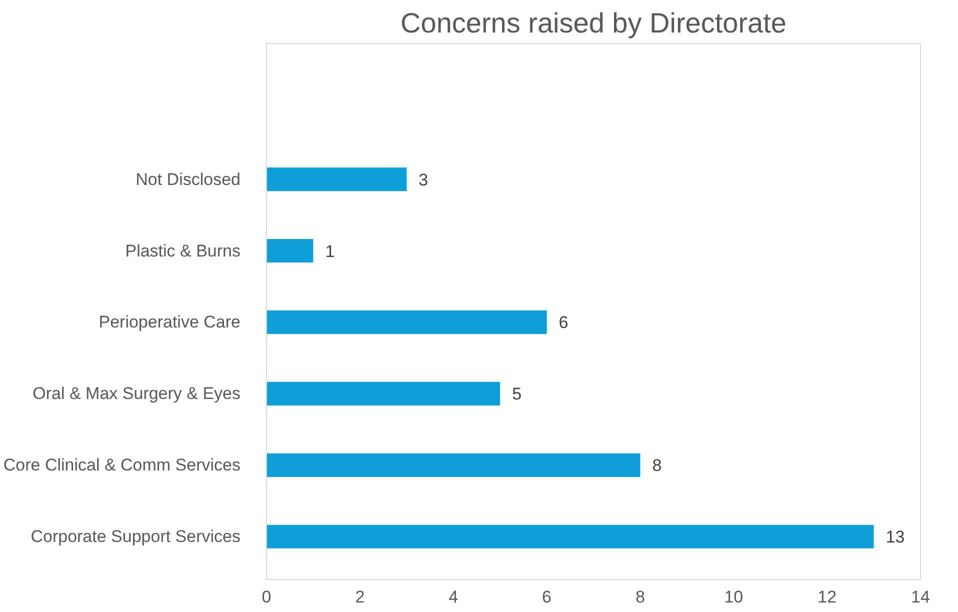  Describe the element at coordinates (135, 536) in the screenshot. I see `y-tick-label: Corporate Support Services` at that location.